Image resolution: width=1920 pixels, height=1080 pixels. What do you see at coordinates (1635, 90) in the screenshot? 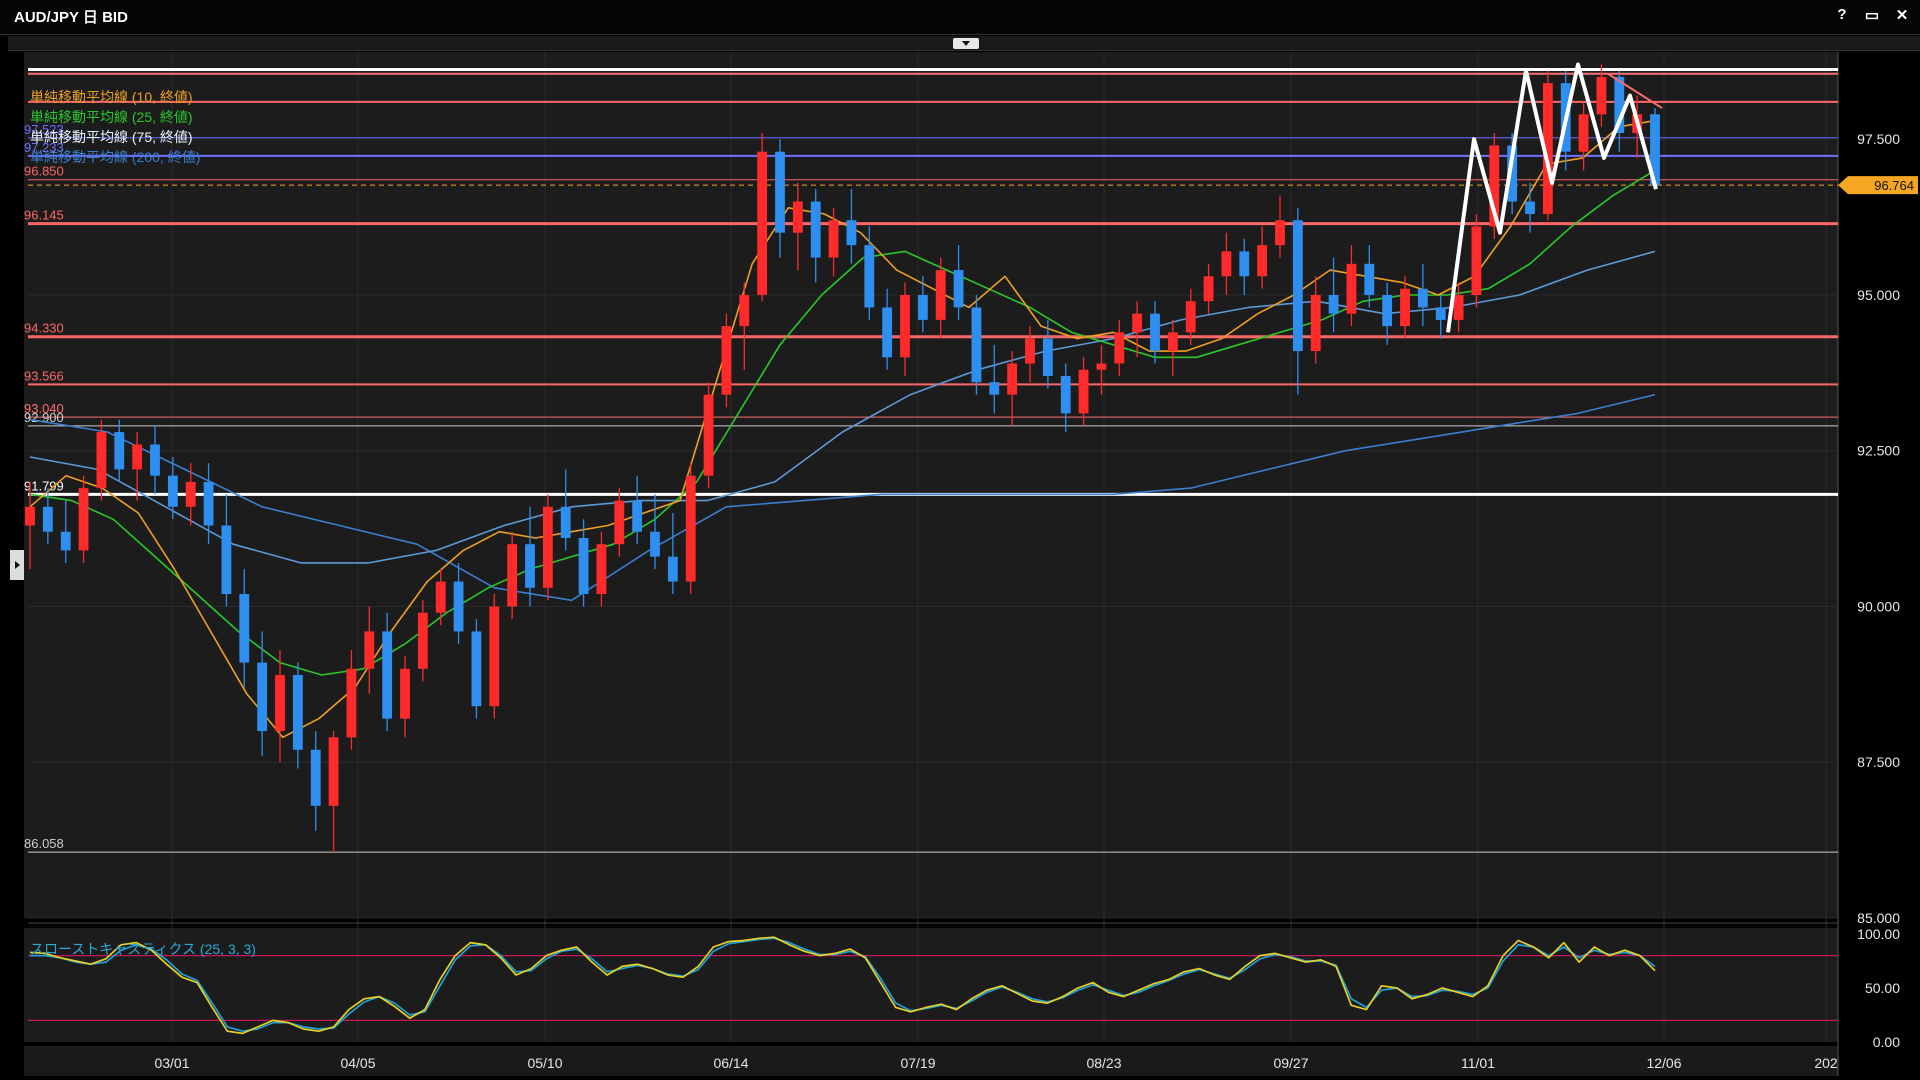
I see `trend-line` at bounding box center [1635, 90].